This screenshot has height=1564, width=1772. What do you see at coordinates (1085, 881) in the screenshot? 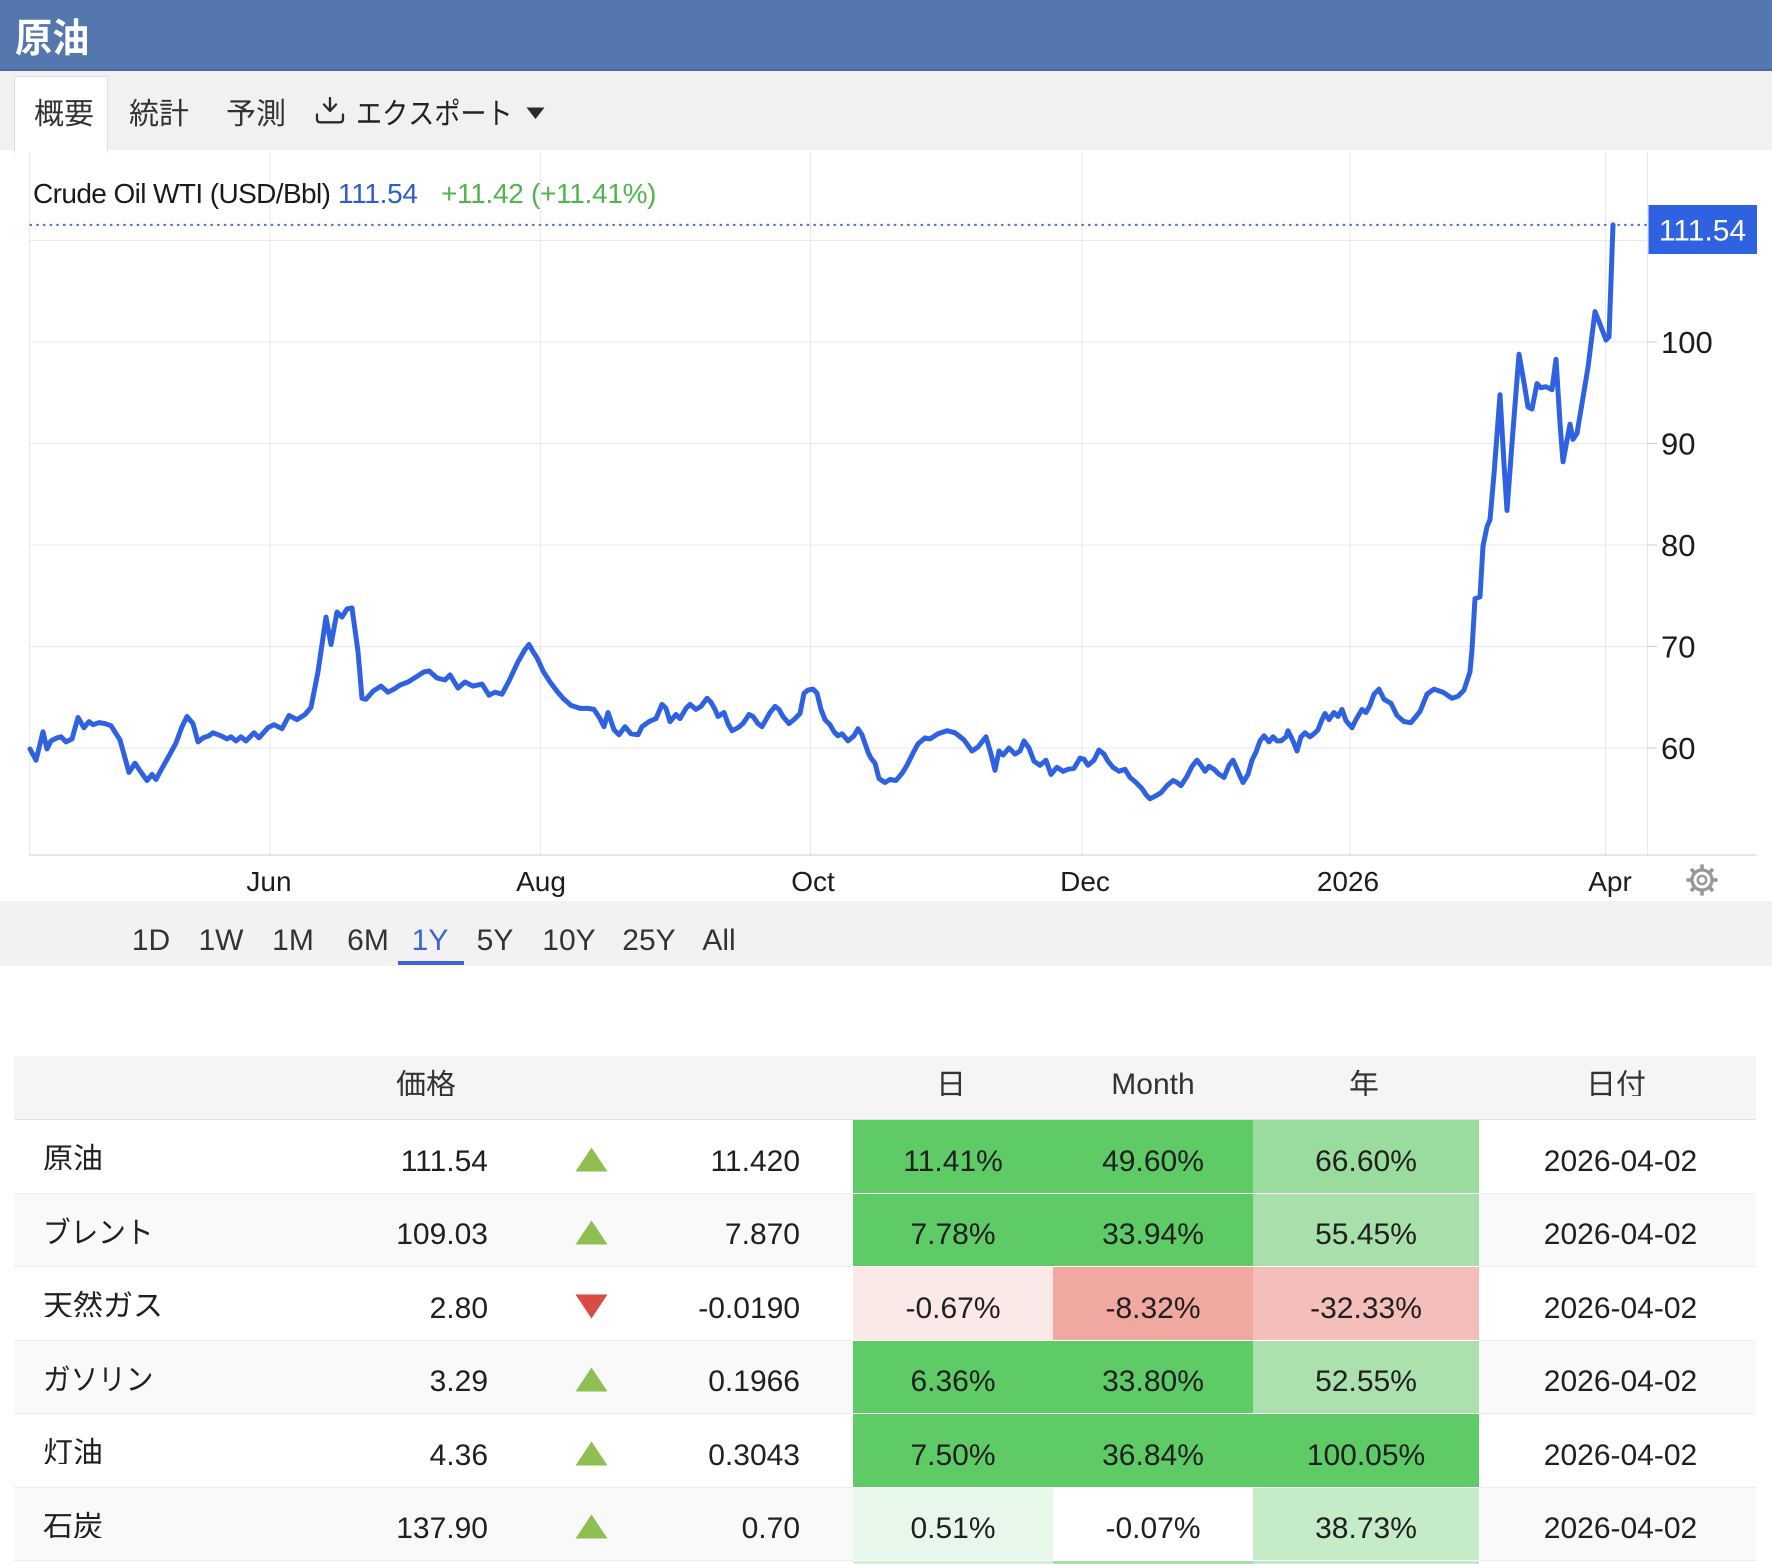
I see `svg-text: Dec` at bounding box center [1085, 881].